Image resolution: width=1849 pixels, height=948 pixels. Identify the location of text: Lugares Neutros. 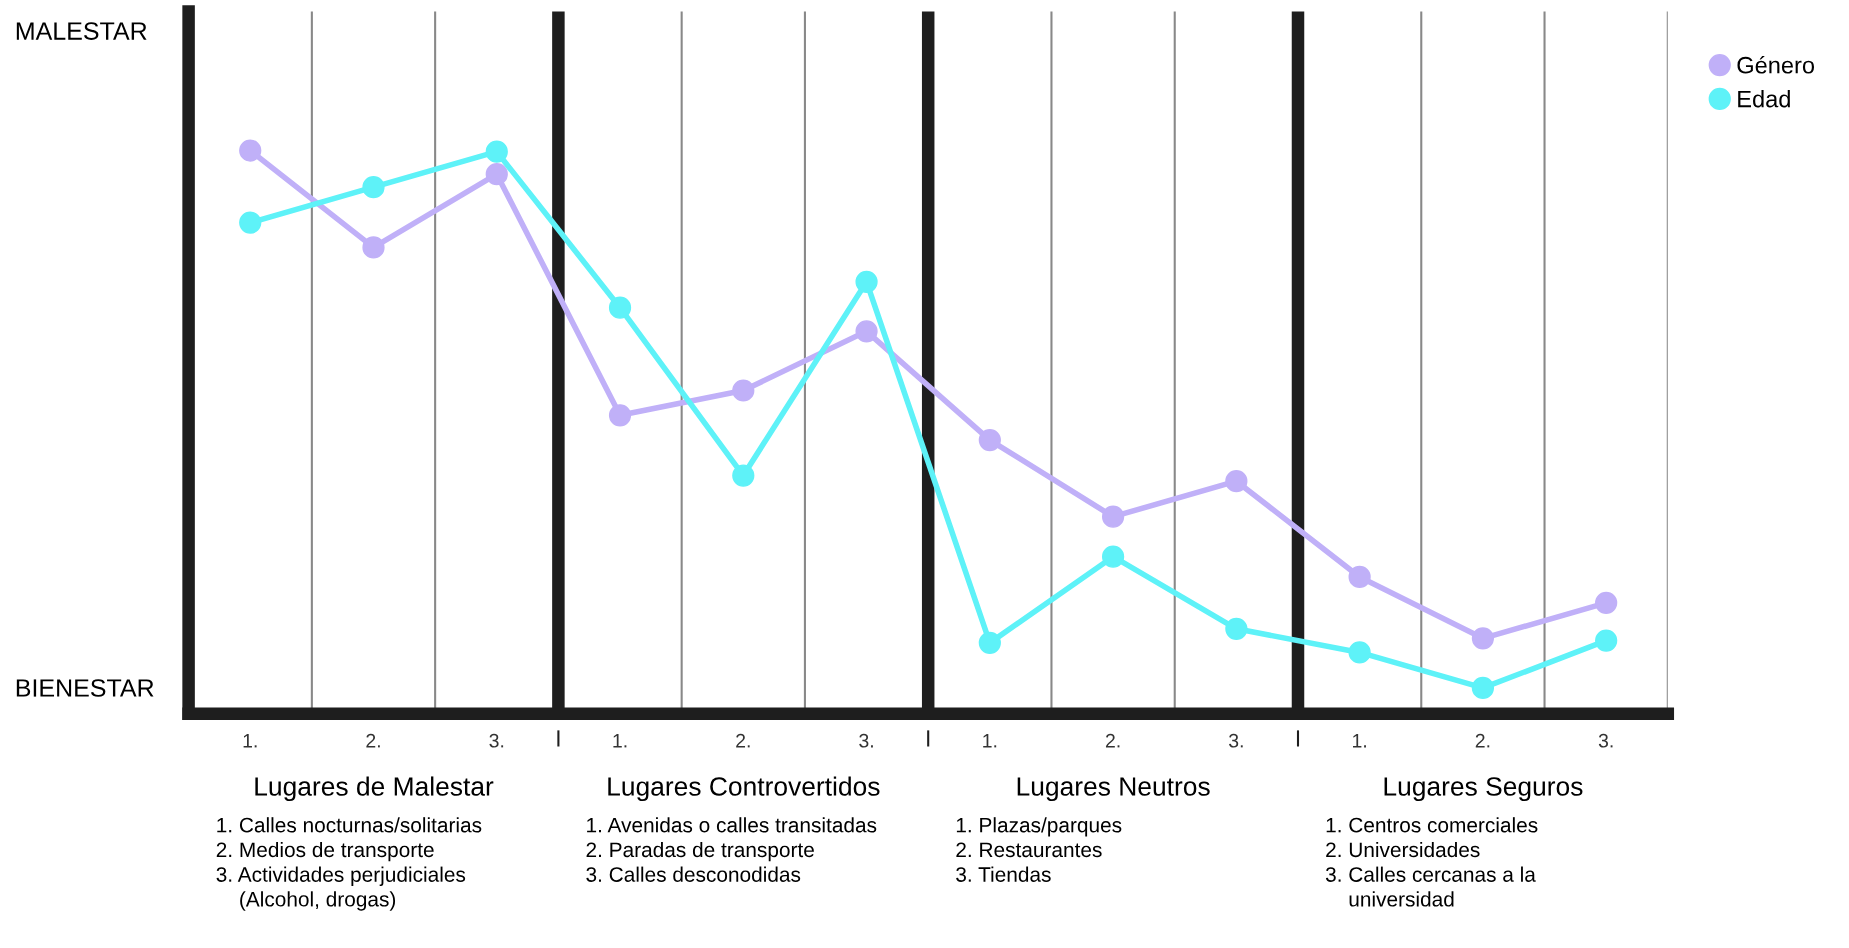
(1113, 789).